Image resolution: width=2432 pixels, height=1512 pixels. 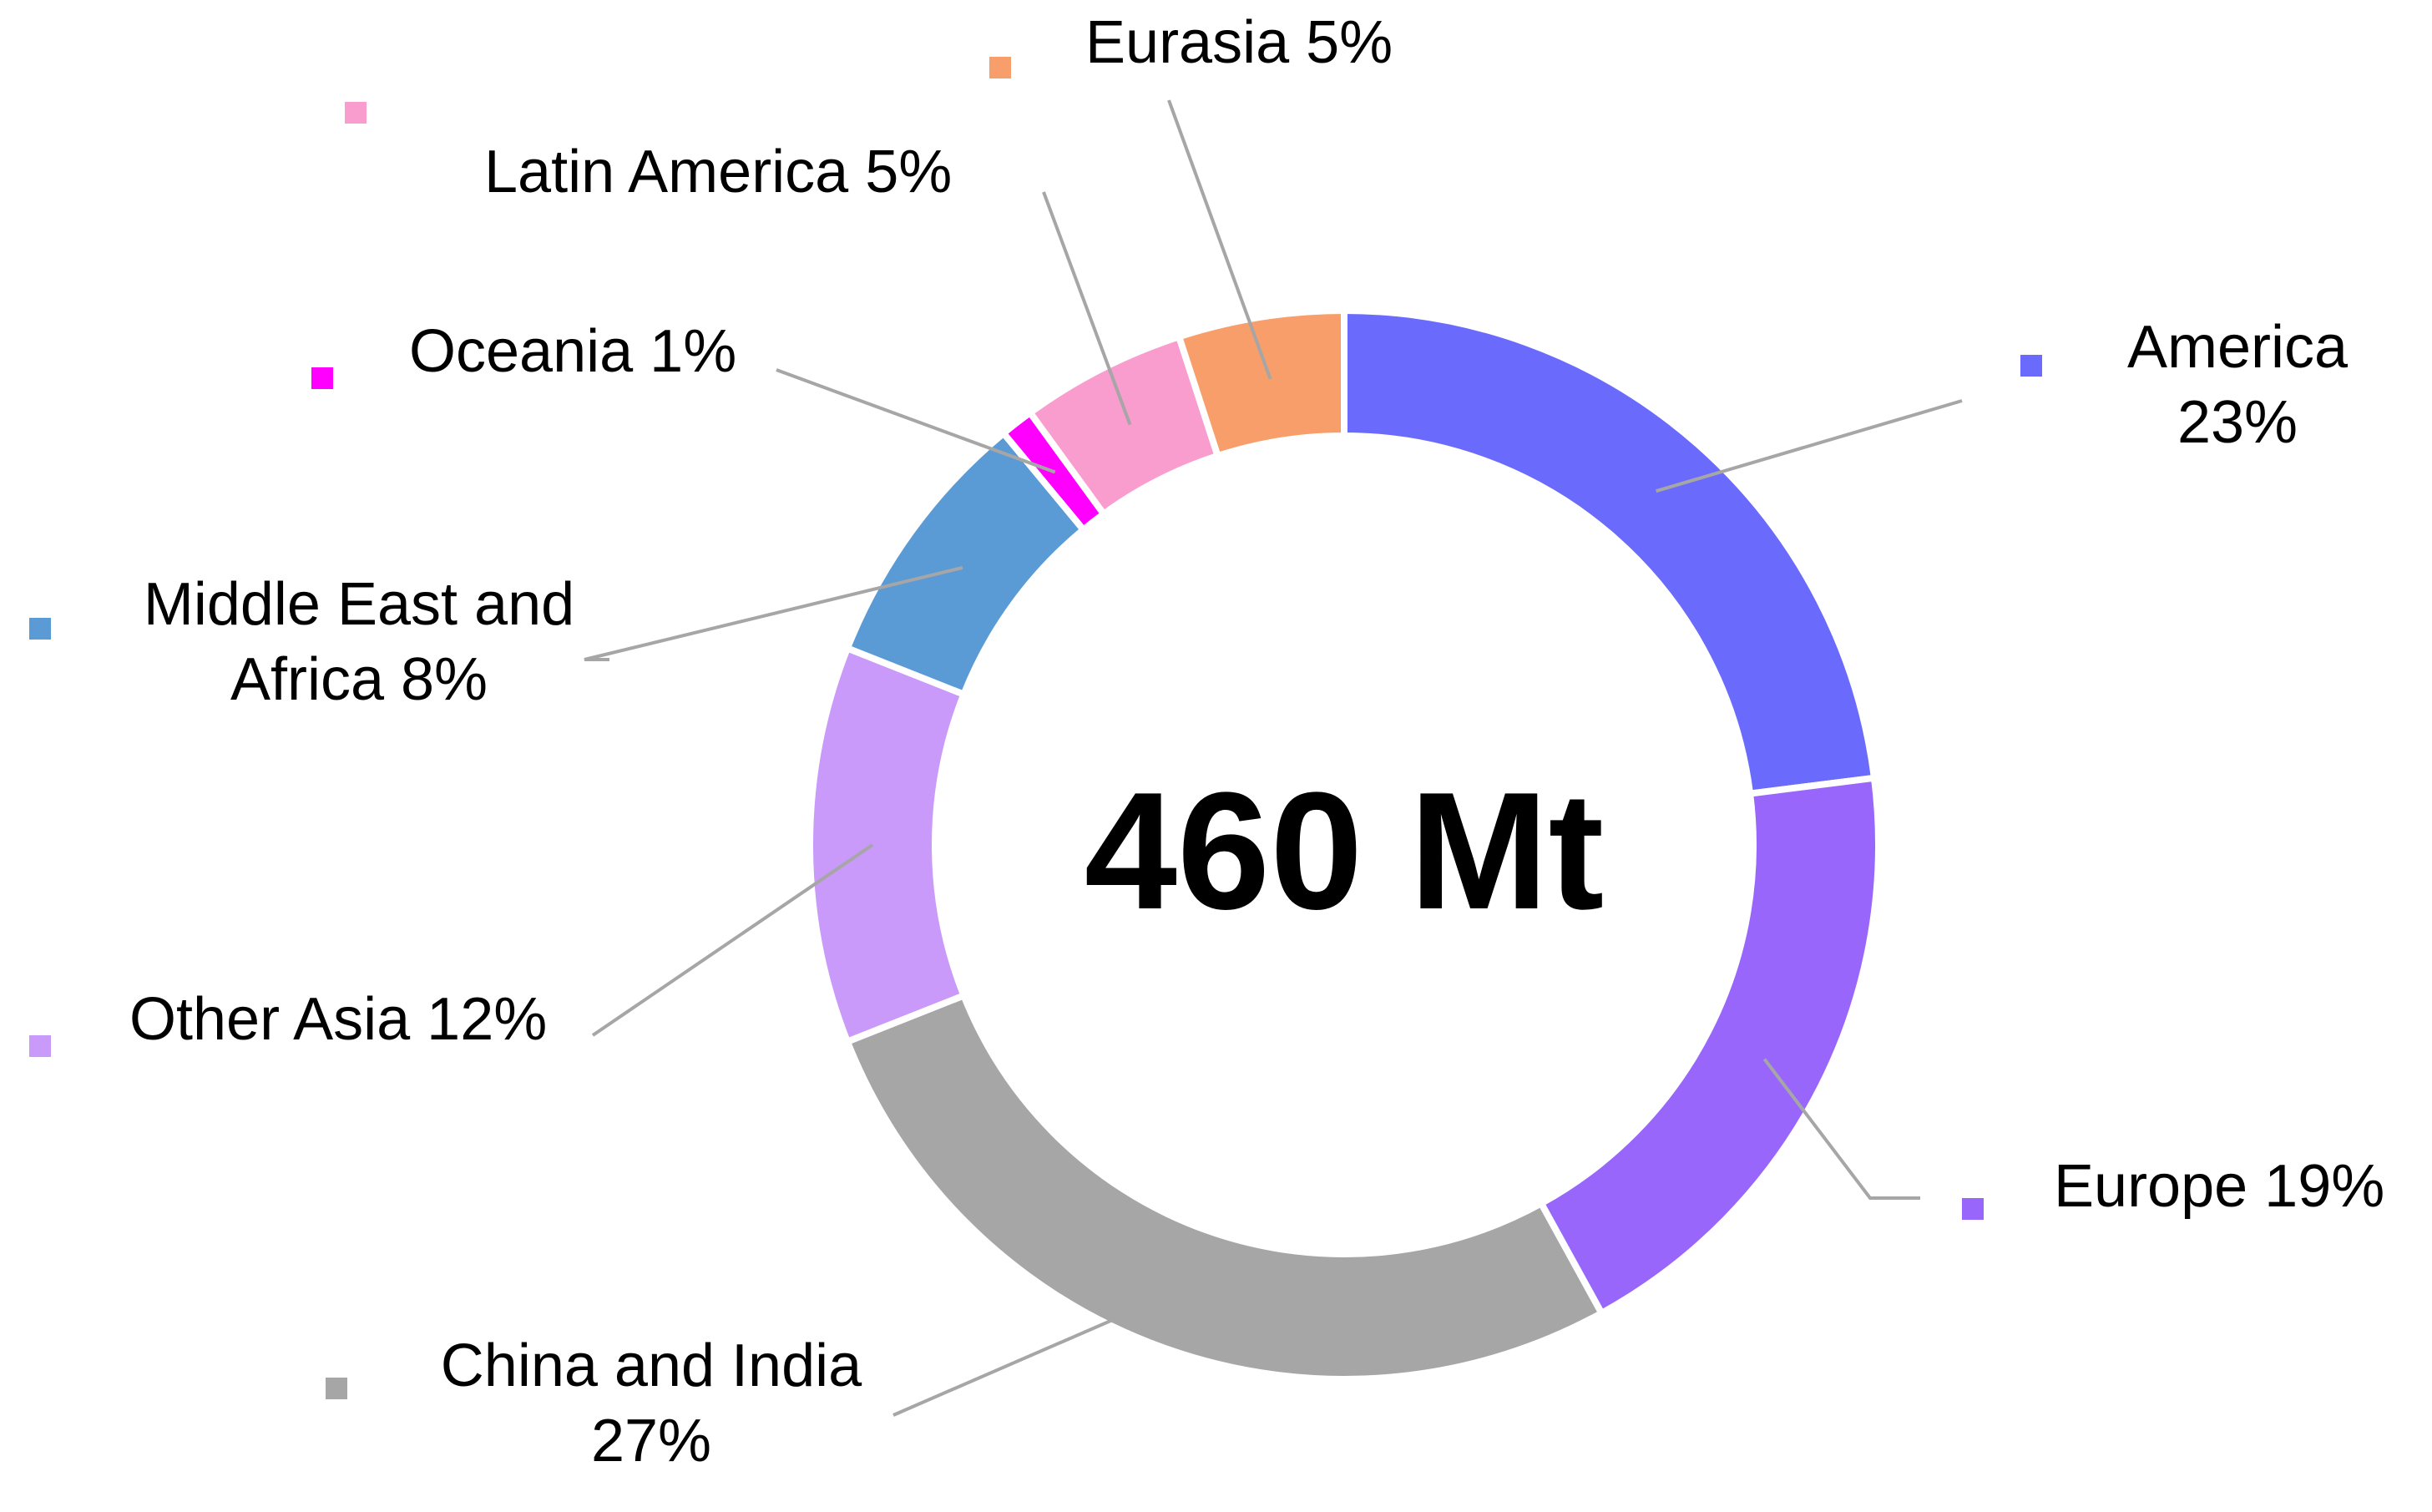 I want to click on marker-europe, so click(x=1973, y=1209).